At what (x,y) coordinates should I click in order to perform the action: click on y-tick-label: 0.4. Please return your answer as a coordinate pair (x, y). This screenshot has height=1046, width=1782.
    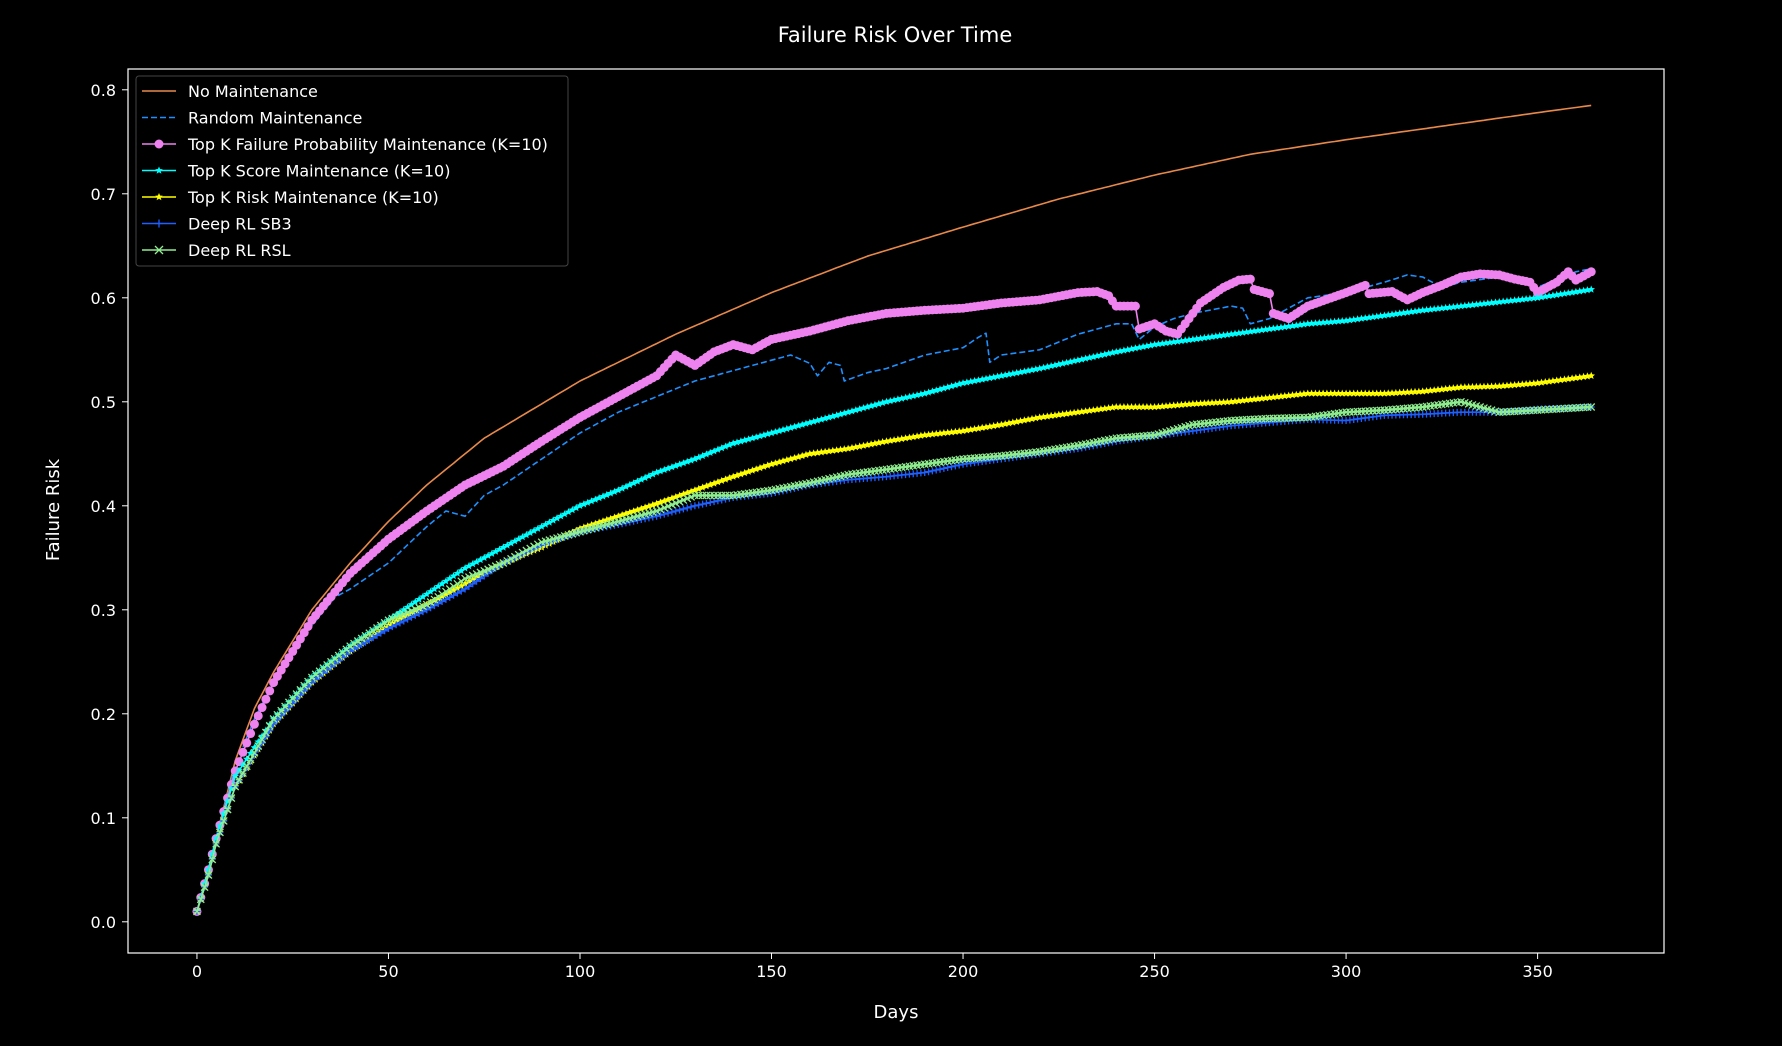
    Looking at the image, I should click on (103, 506).